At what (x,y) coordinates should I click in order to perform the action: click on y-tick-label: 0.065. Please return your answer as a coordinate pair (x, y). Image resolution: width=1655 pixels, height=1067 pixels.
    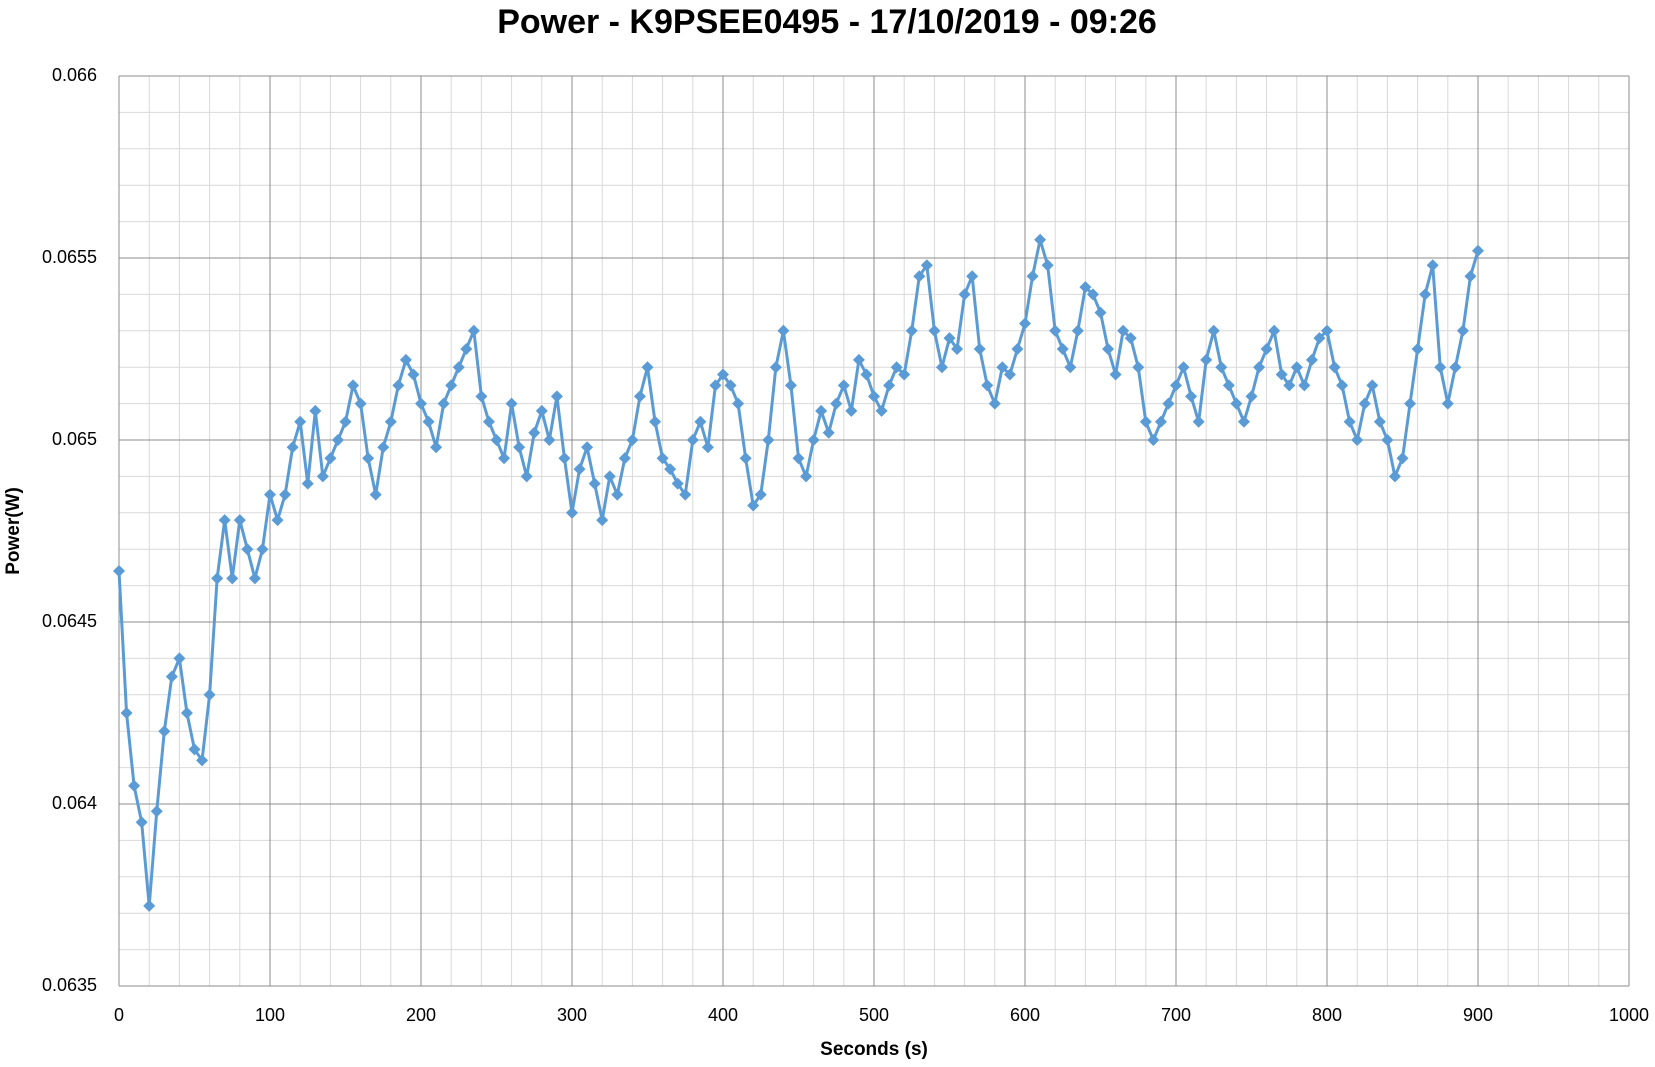
    Looking at the image, I should click on (74, 439).